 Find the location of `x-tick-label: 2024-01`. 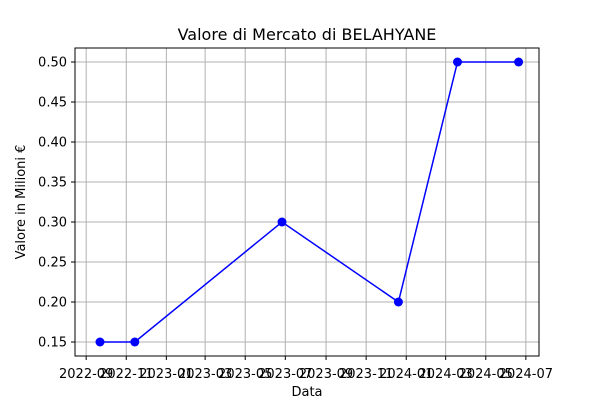

x-tick-label: 2024-01 is located at coordinates (406, 374).